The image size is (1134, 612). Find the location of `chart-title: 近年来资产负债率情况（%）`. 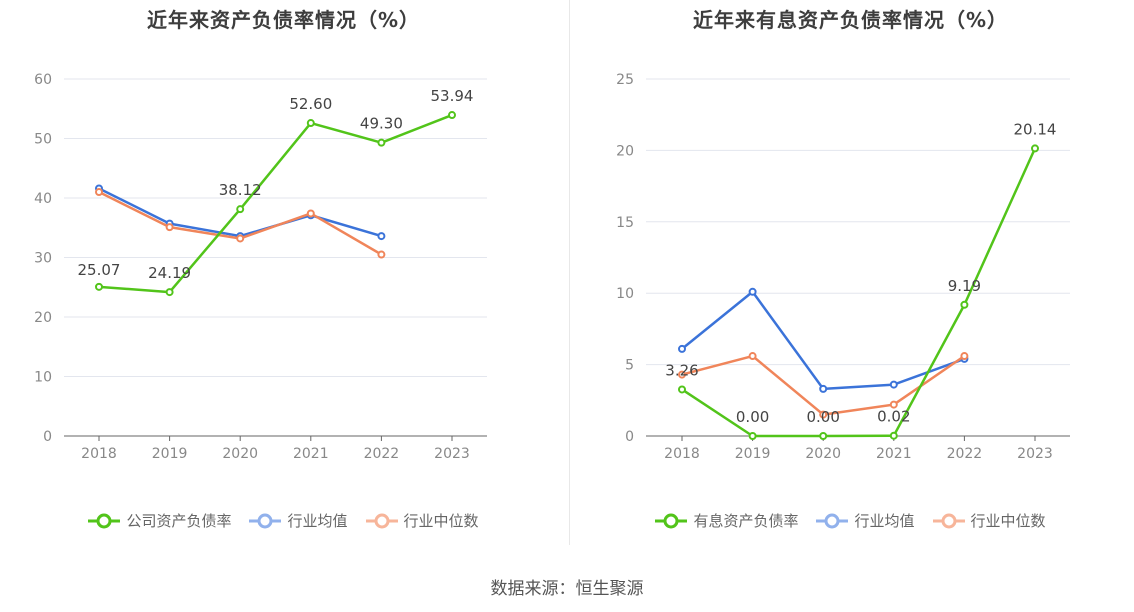

chart-title: 近年来资产负债率情况（%） is located at coordinates (283, 20).